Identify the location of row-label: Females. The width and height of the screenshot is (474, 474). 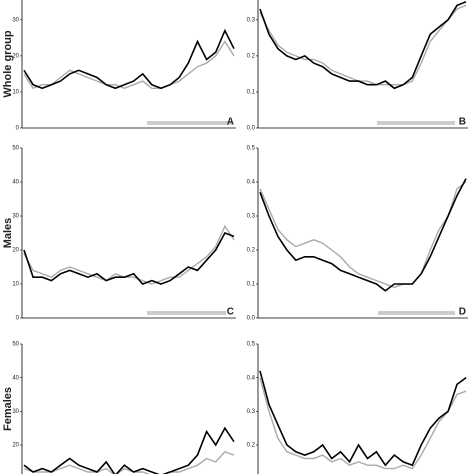
(8, 409).